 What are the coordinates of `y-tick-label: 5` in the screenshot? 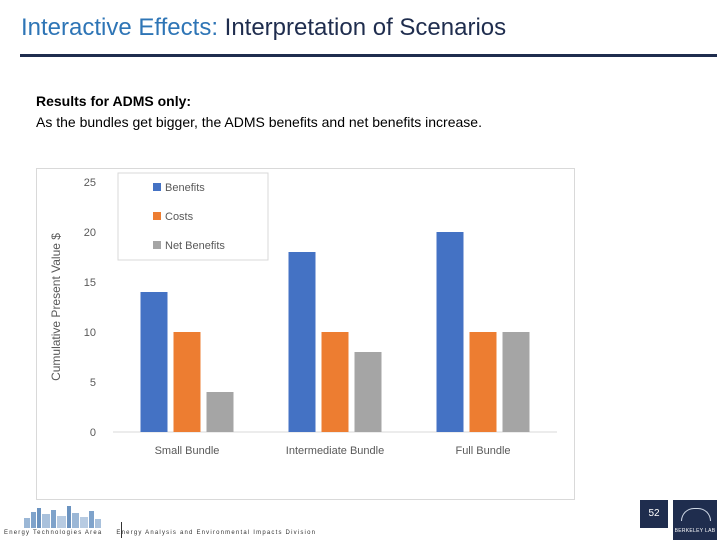 It's located at (93, 383).